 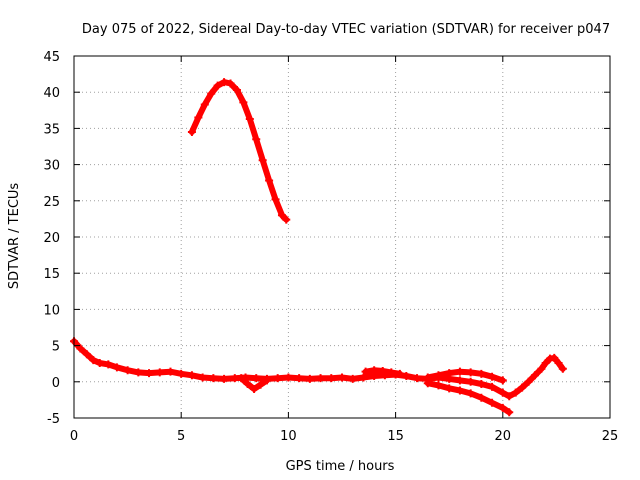 What do you see at coordinates (51, 57) in the screenshot?
I see `y-tick-label: 45` at bounding box center [51, 57].